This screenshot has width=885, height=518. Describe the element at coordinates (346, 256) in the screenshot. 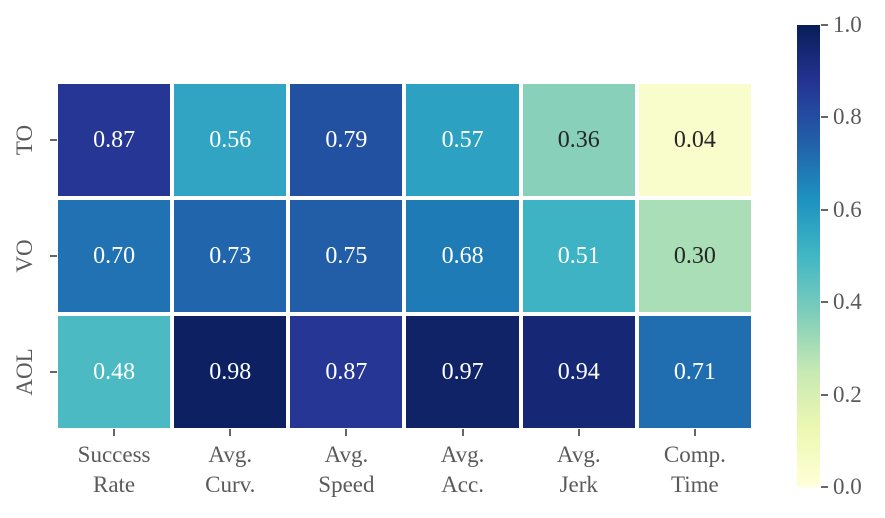

I see `heatmap-cell-VO-3: 0.75` at that location.